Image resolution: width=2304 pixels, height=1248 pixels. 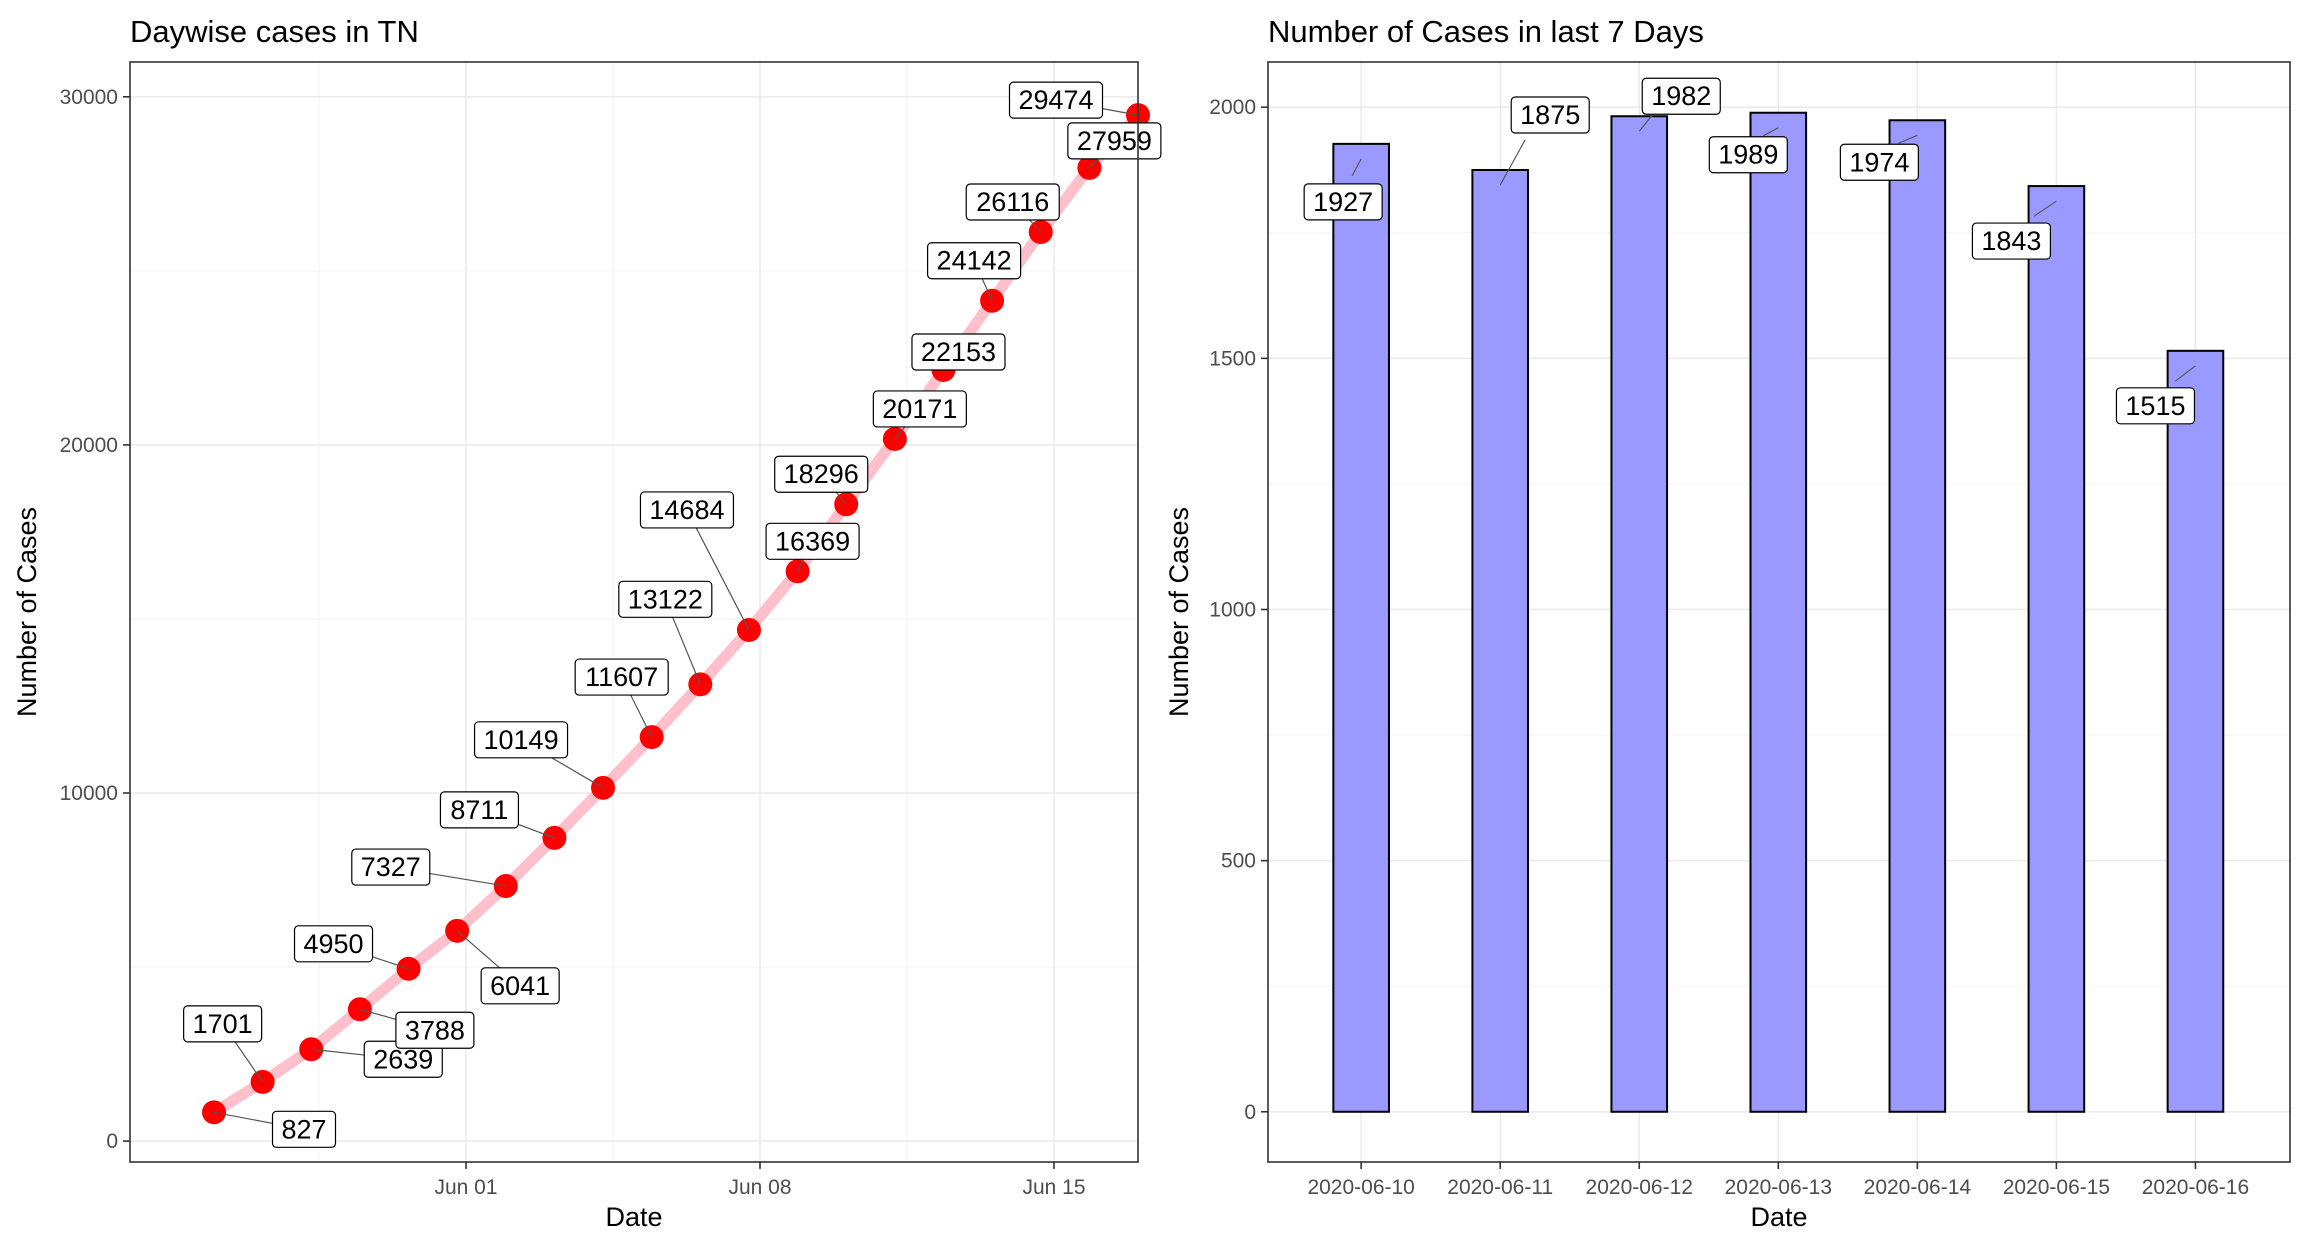 What do you see at coordinates (1918, 1187) in the screenshot?
I see `x-tick-label: 2020-06-14` at bounding box center [1918, 1187].